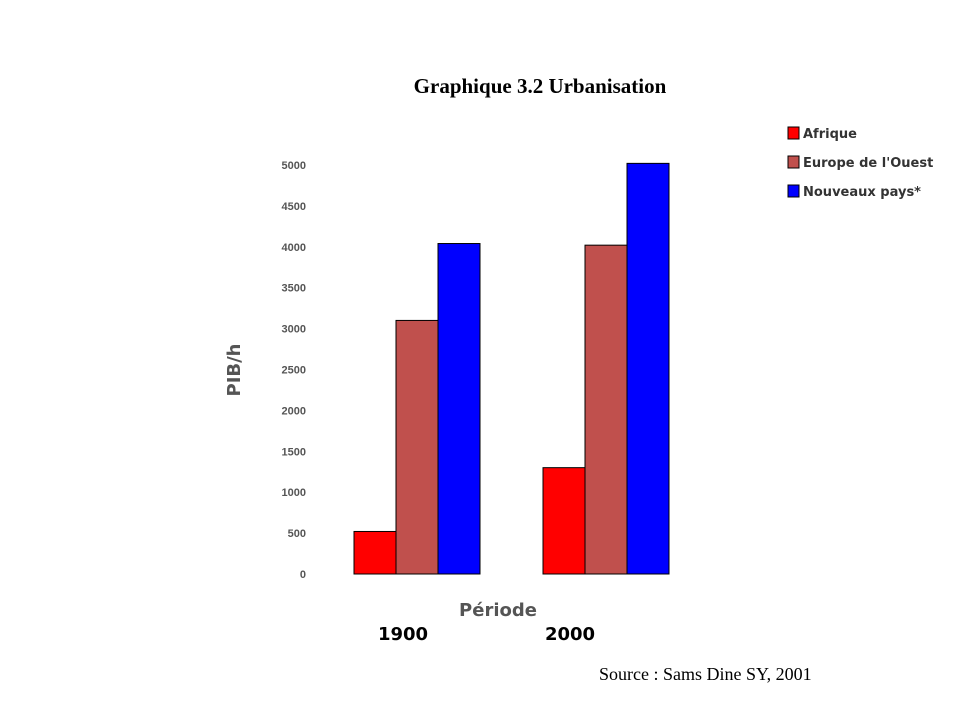 The height and width of the screenshot is (720, 960). What do you see at coordinates (294, 330) in the screenshot?
I see `y-tick-label: 3000` at bounding box center [294, 330].